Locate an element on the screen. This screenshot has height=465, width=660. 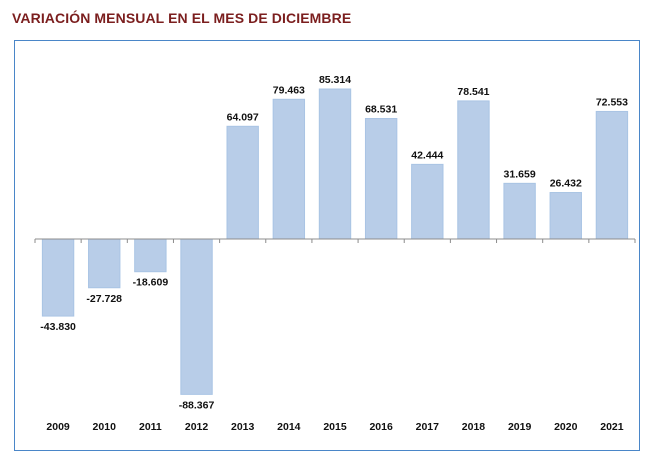
data-label-2019: 31.659 is located at coordinates (520, 174).